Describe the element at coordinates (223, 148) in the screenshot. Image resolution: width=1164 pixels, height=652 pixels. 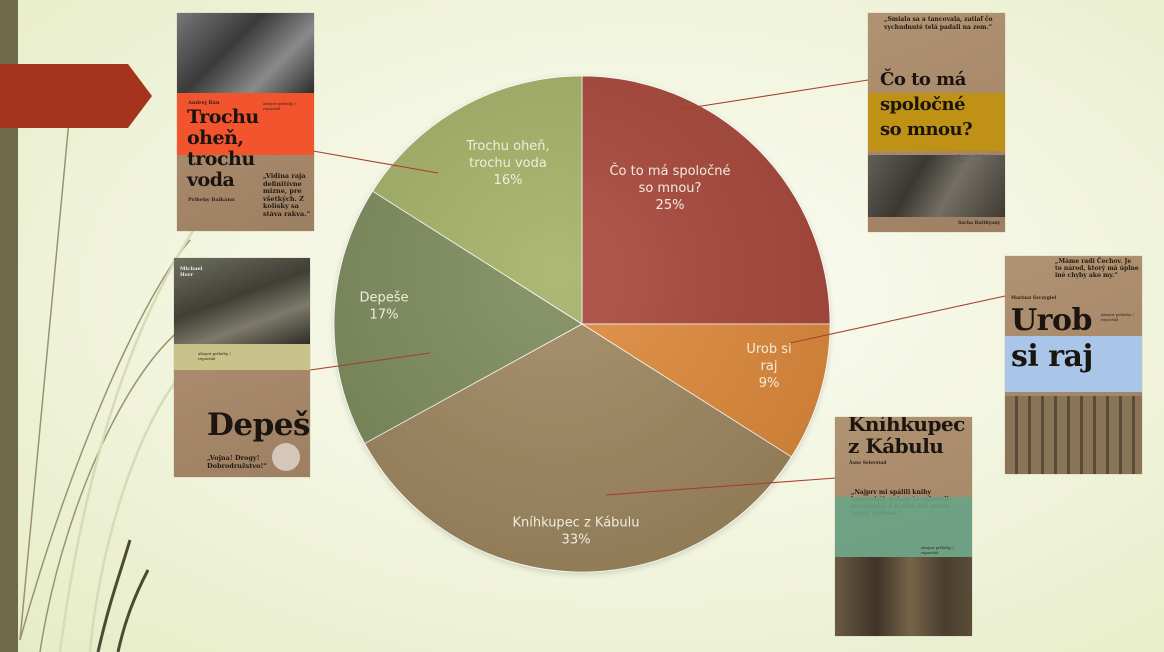
I see `cover-title: Trochu oheň, trochu voda` at that location.